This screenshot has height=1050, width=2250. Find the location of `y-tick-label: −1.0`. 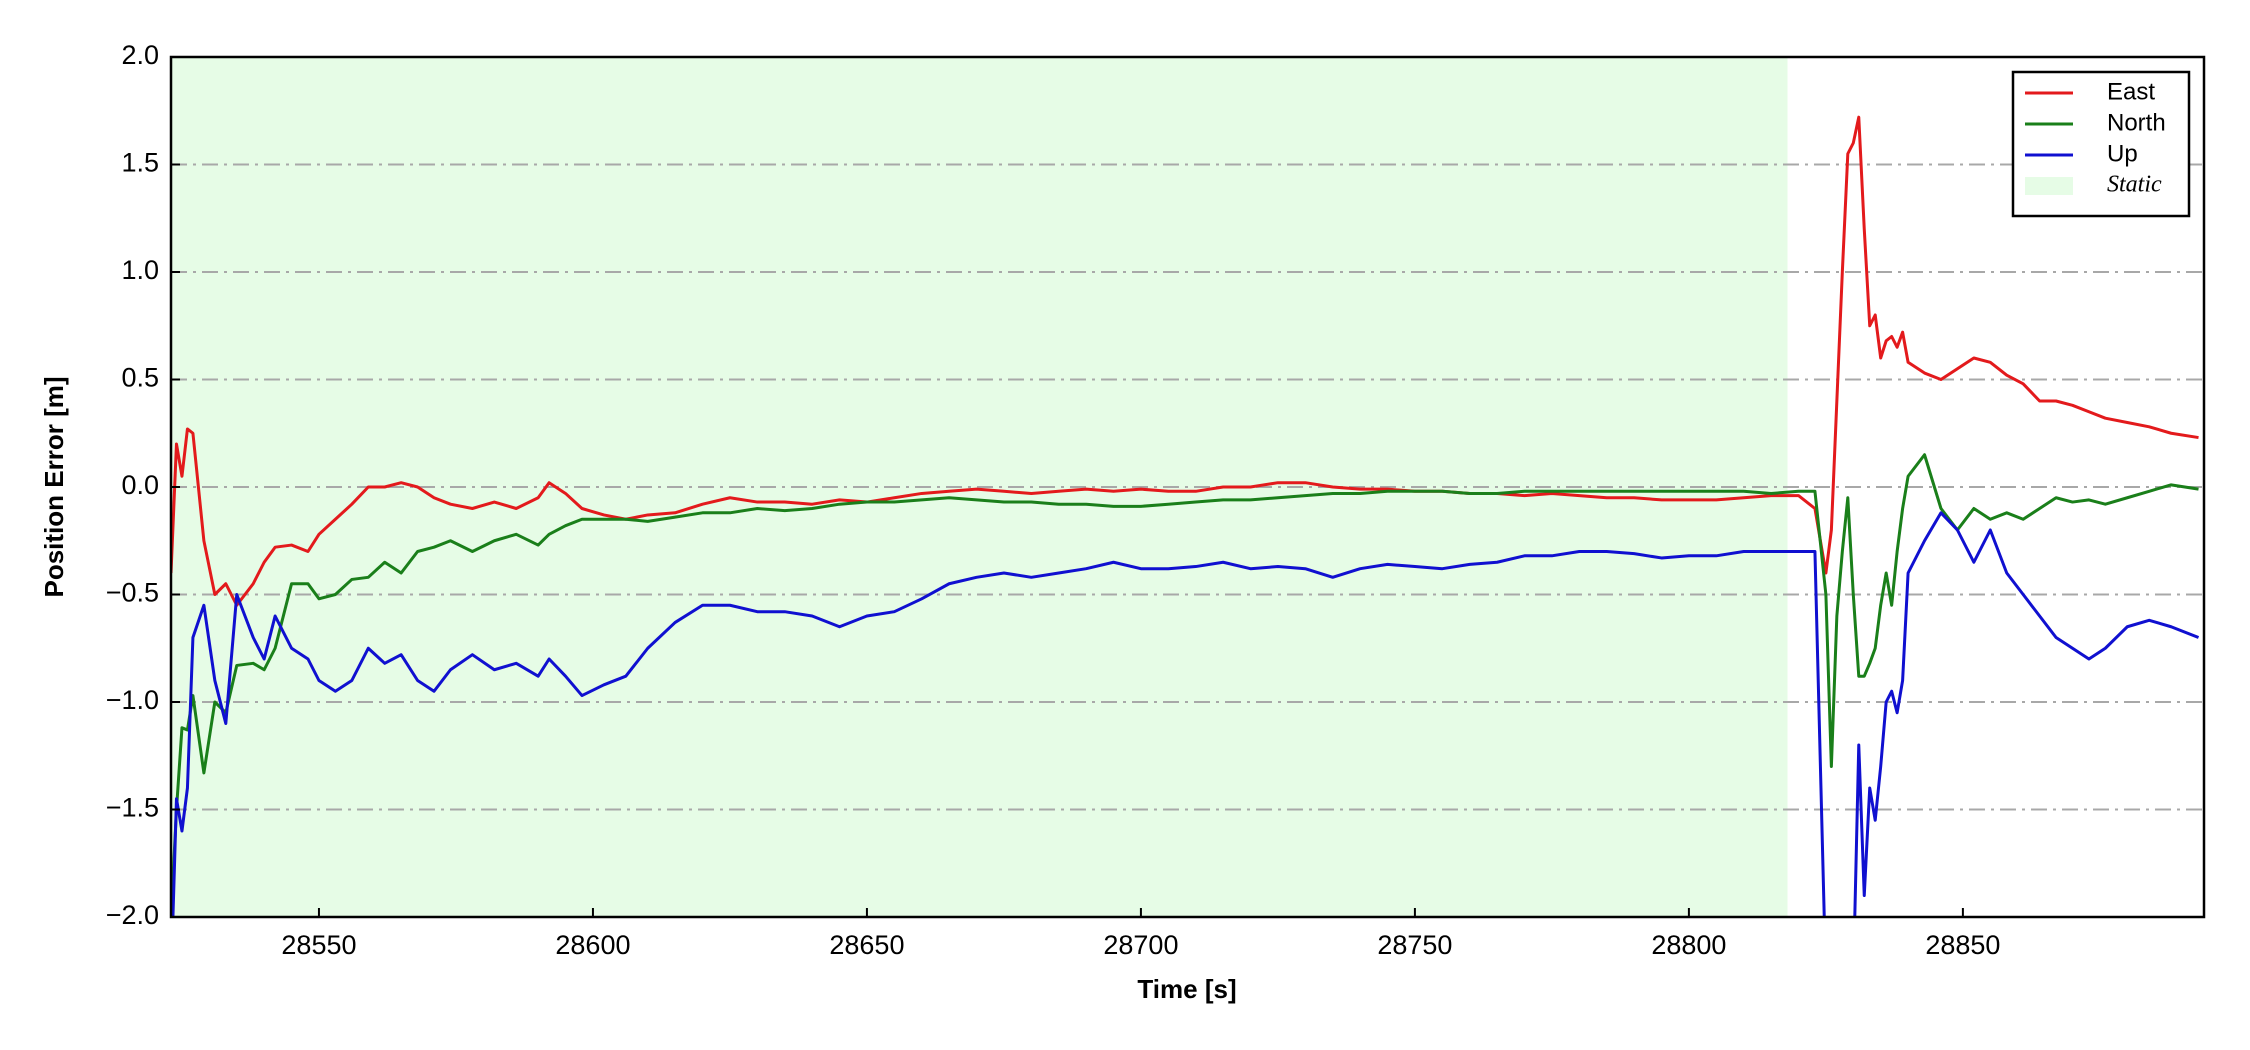

y-tick-label: −1.0 is located at coordinates (132, 700).